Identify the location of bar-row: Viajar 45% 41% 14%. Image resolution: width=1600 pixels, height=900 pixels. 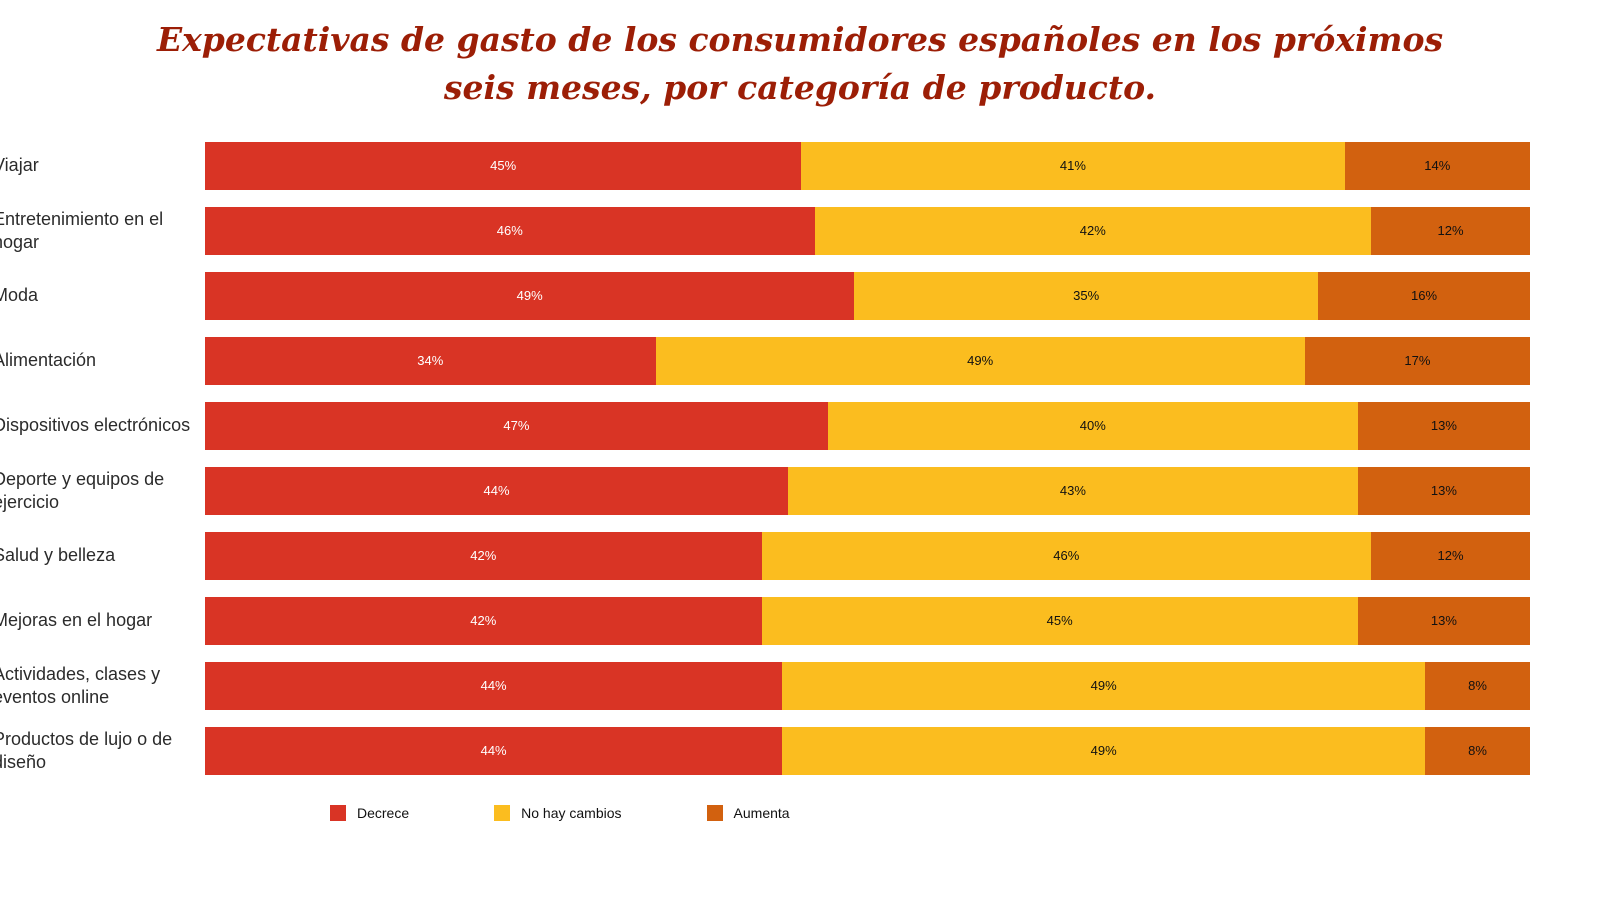
(765, 165).